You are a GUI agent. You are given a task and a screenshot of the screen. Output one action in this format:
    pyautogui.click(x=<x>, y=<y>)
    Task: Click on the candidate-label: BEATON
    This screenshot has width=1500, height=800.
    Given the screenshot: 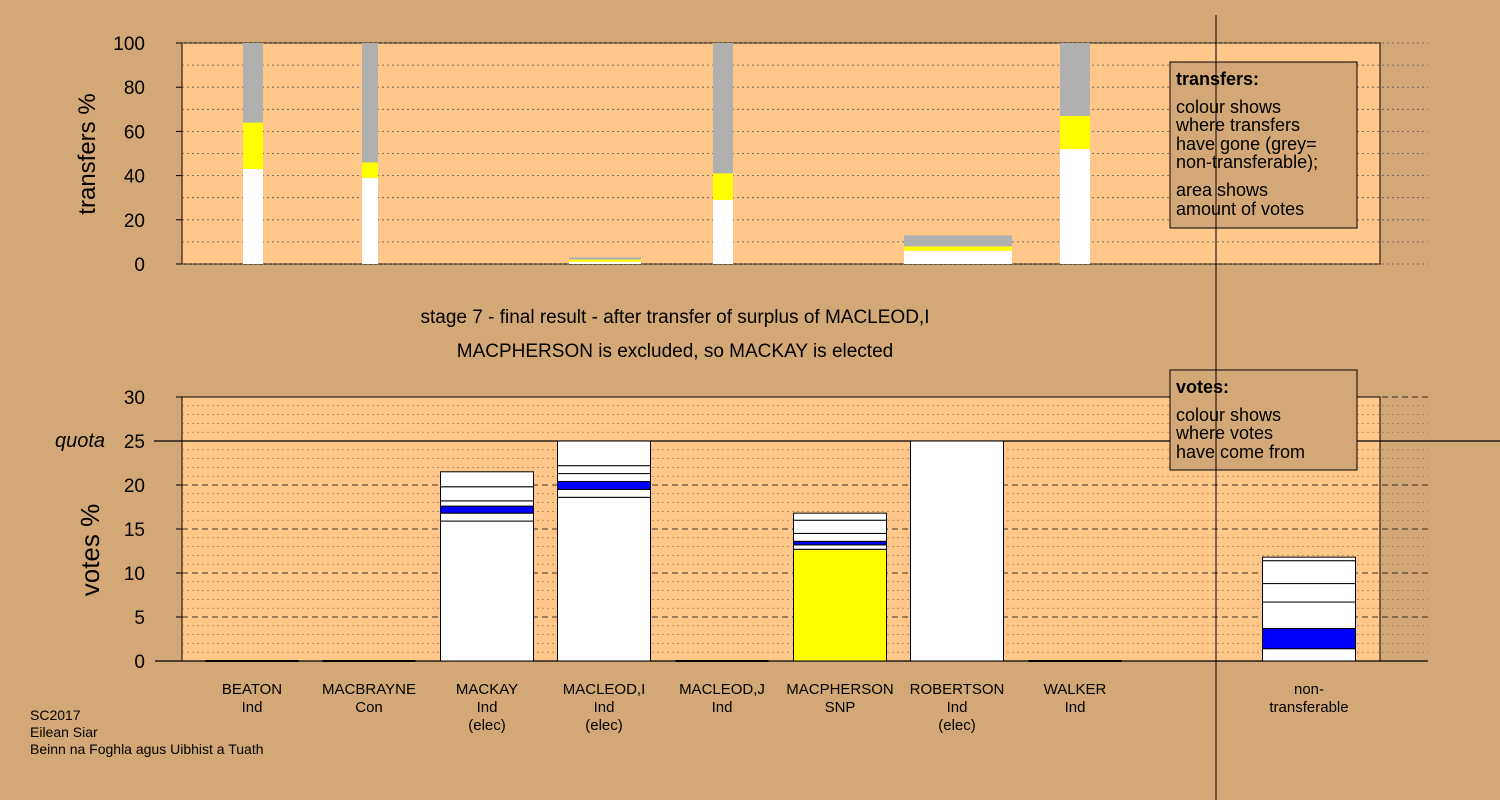 What is the action you would take?
    pyautogui.click(x=252, y=689)
    